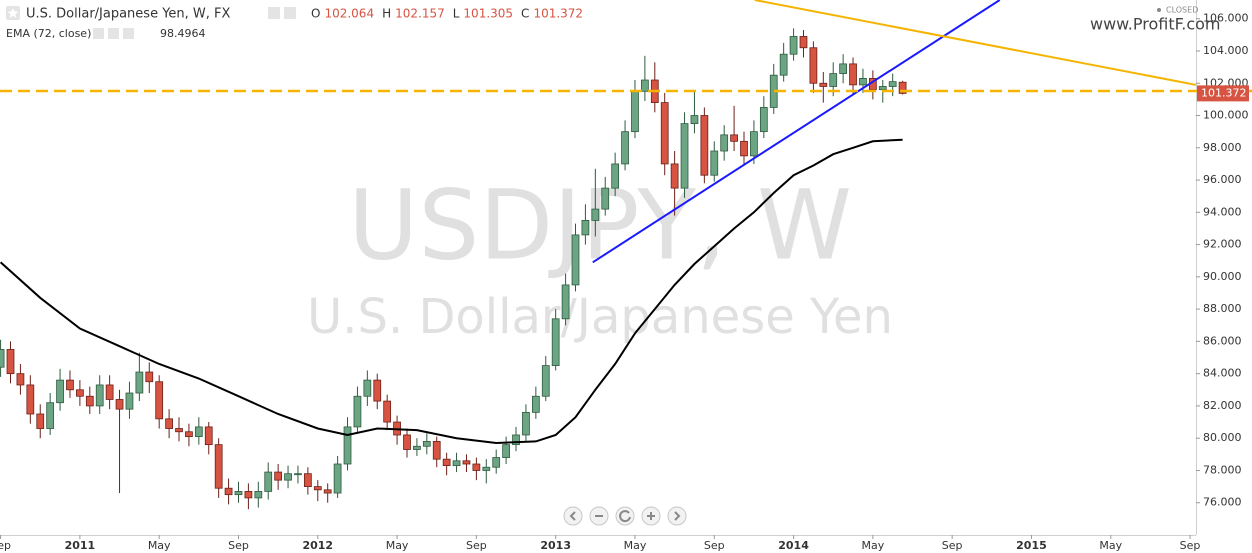  Describe the element at coordinates (290, 13) in the screenshot. I see `hide-icon` at that location.